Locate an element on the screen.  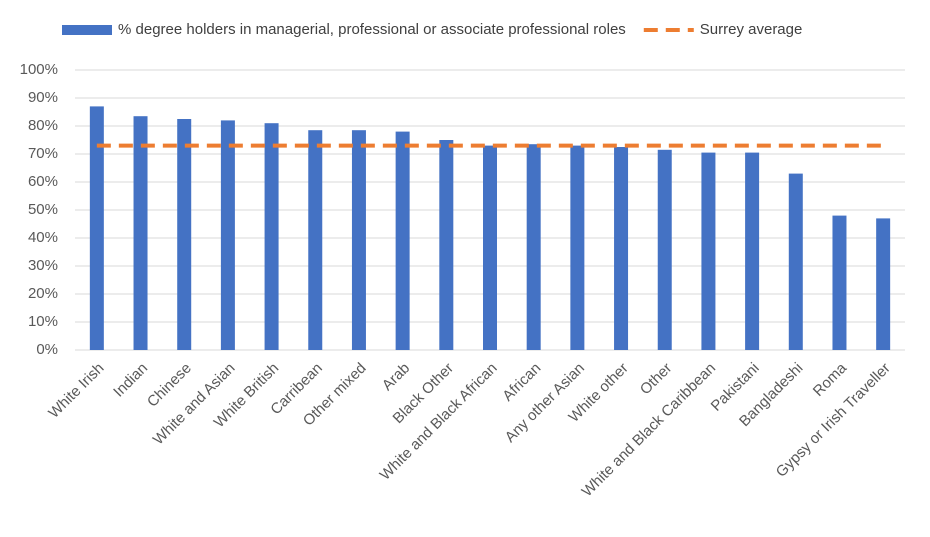
y-tick-label: 0% is located at coordinates (47, 349).